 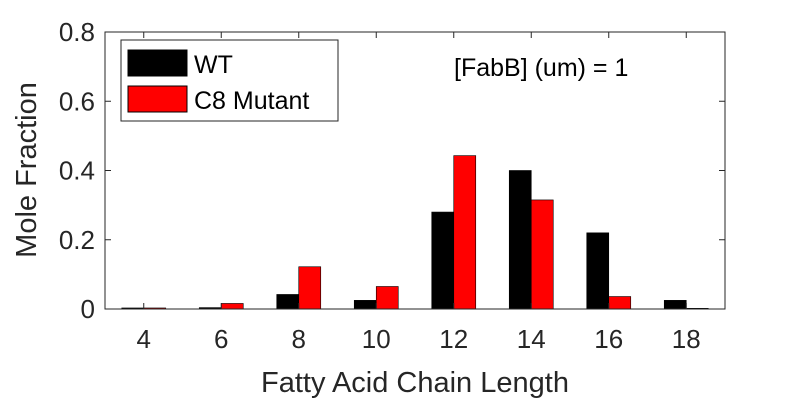 What do you see at coordinates (221, 339) in the screenshot?
I see `x-tick-label: 6` at bounding box center [221, 339].